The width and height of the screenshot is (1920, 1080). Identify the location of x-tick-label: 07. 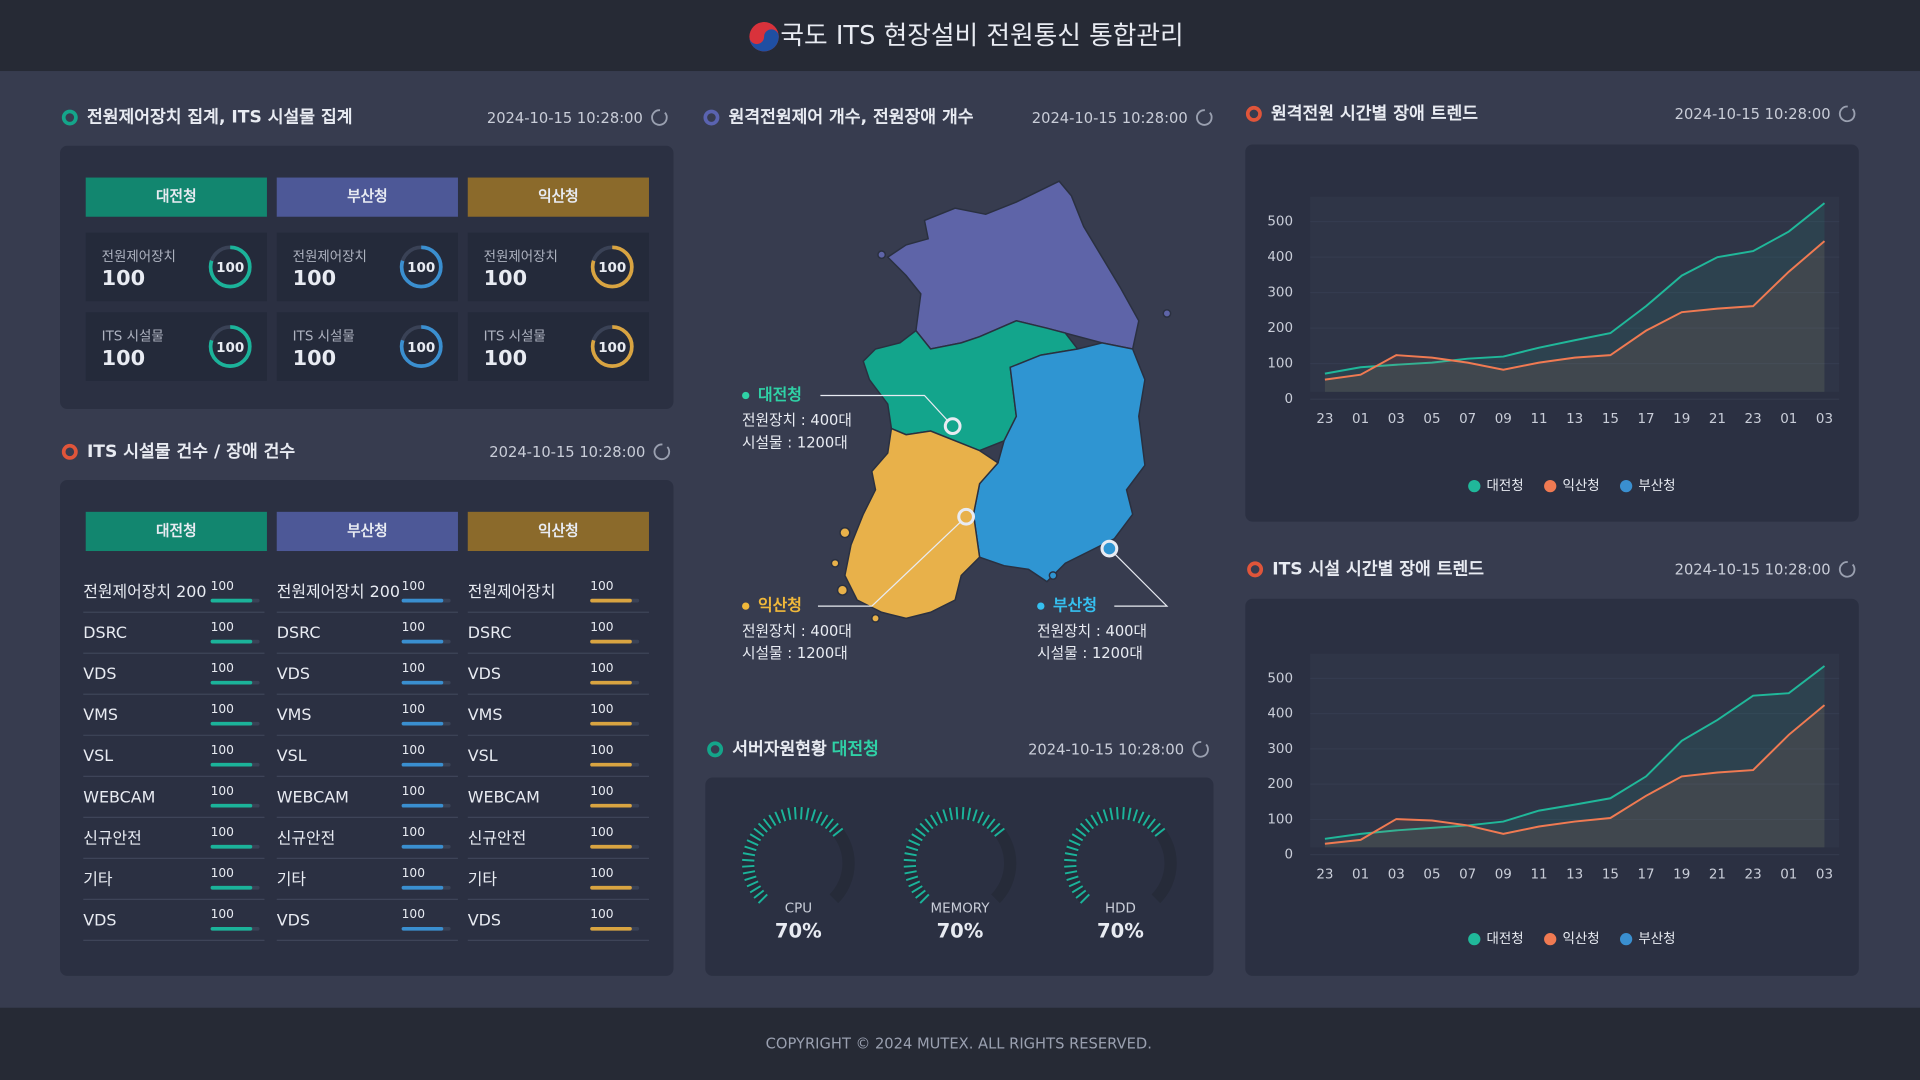
(1467, 419).